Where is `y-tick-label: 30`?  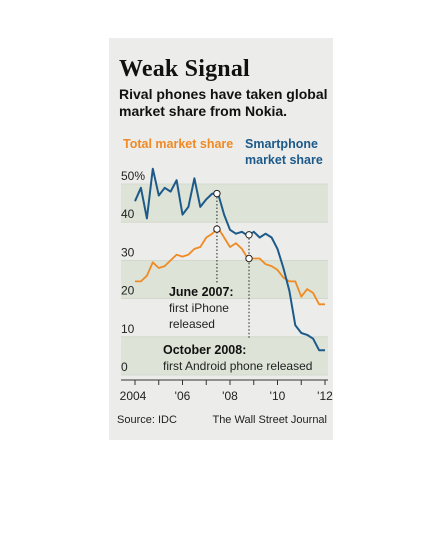
y-tick-label: 30 is located at coordinates (128, 252).